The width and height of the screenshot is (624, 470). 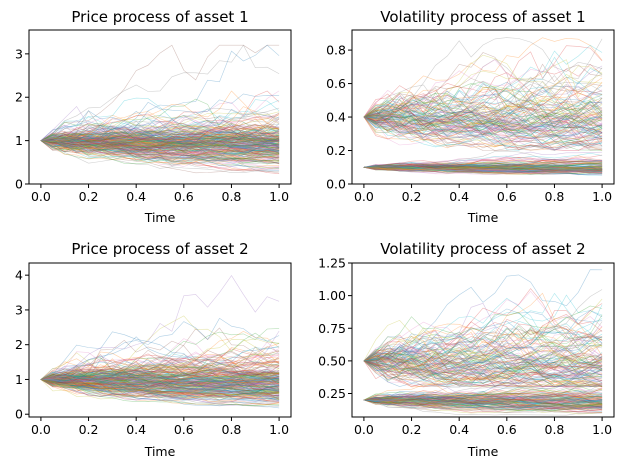 What do you see at coordinates (184, 429) in the screenshot?
I see `x-tick-label: 0.6` at bounding box center [184, 429].